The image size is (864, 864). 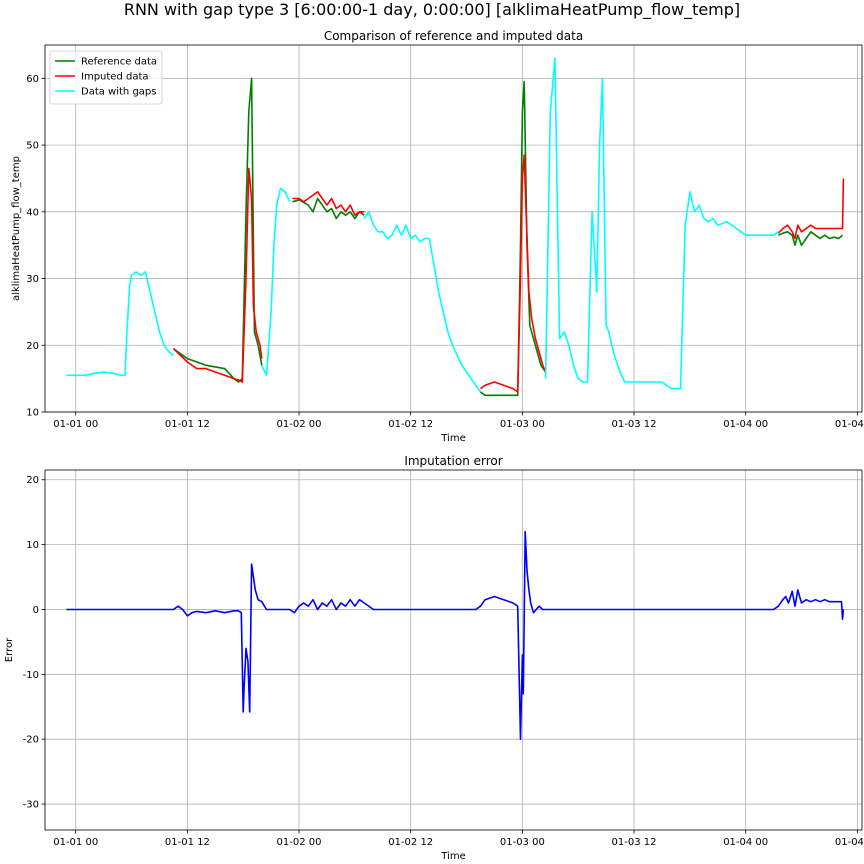 I want to click on panel-title: Comparison of reference and imputed data, so click(x=453, y=36).